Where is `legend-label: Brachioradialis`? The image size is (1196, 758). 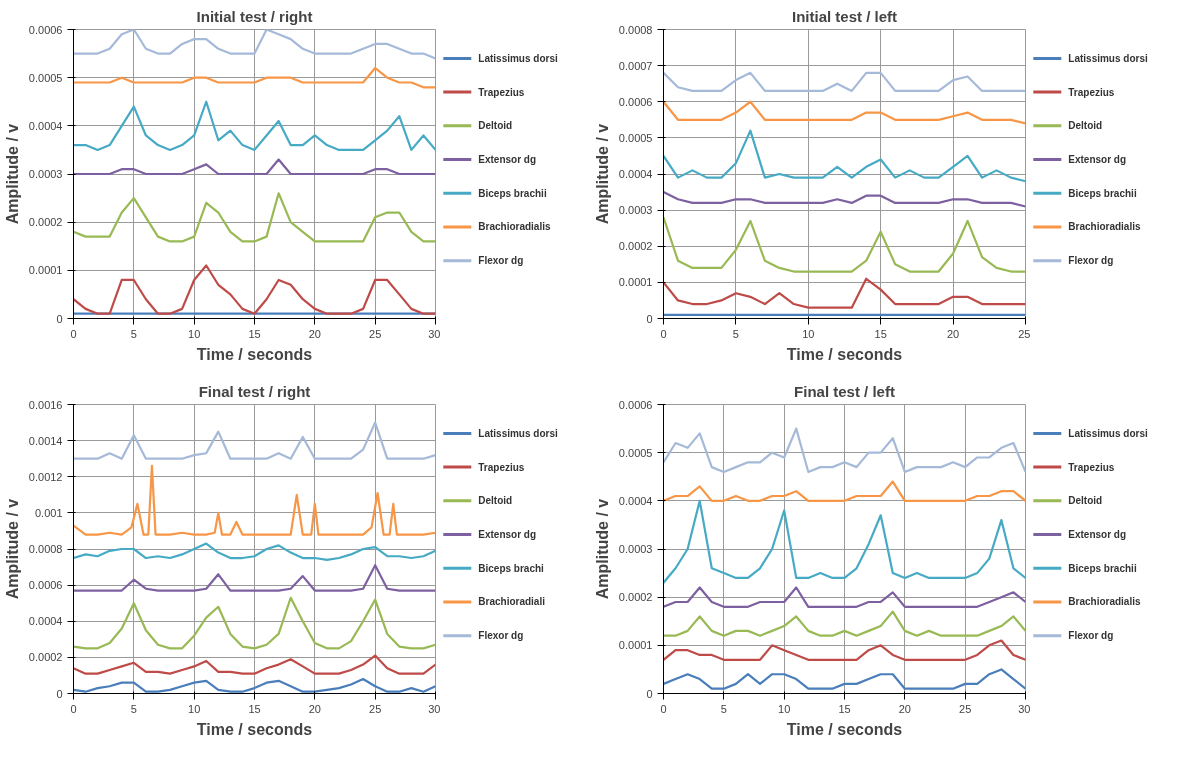
legend-label: Brachioradialis is located at coordinates (1104, 602).